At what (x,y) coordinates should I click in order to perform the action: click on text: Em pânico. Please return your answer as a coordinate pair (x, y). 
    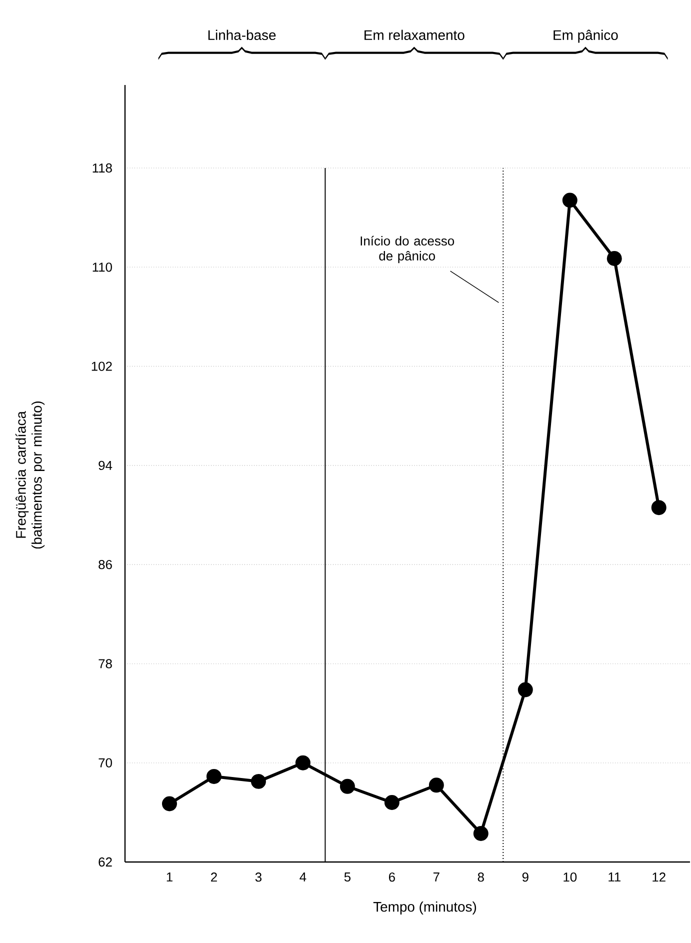
    Looking at the image, I should click on (586, 36).